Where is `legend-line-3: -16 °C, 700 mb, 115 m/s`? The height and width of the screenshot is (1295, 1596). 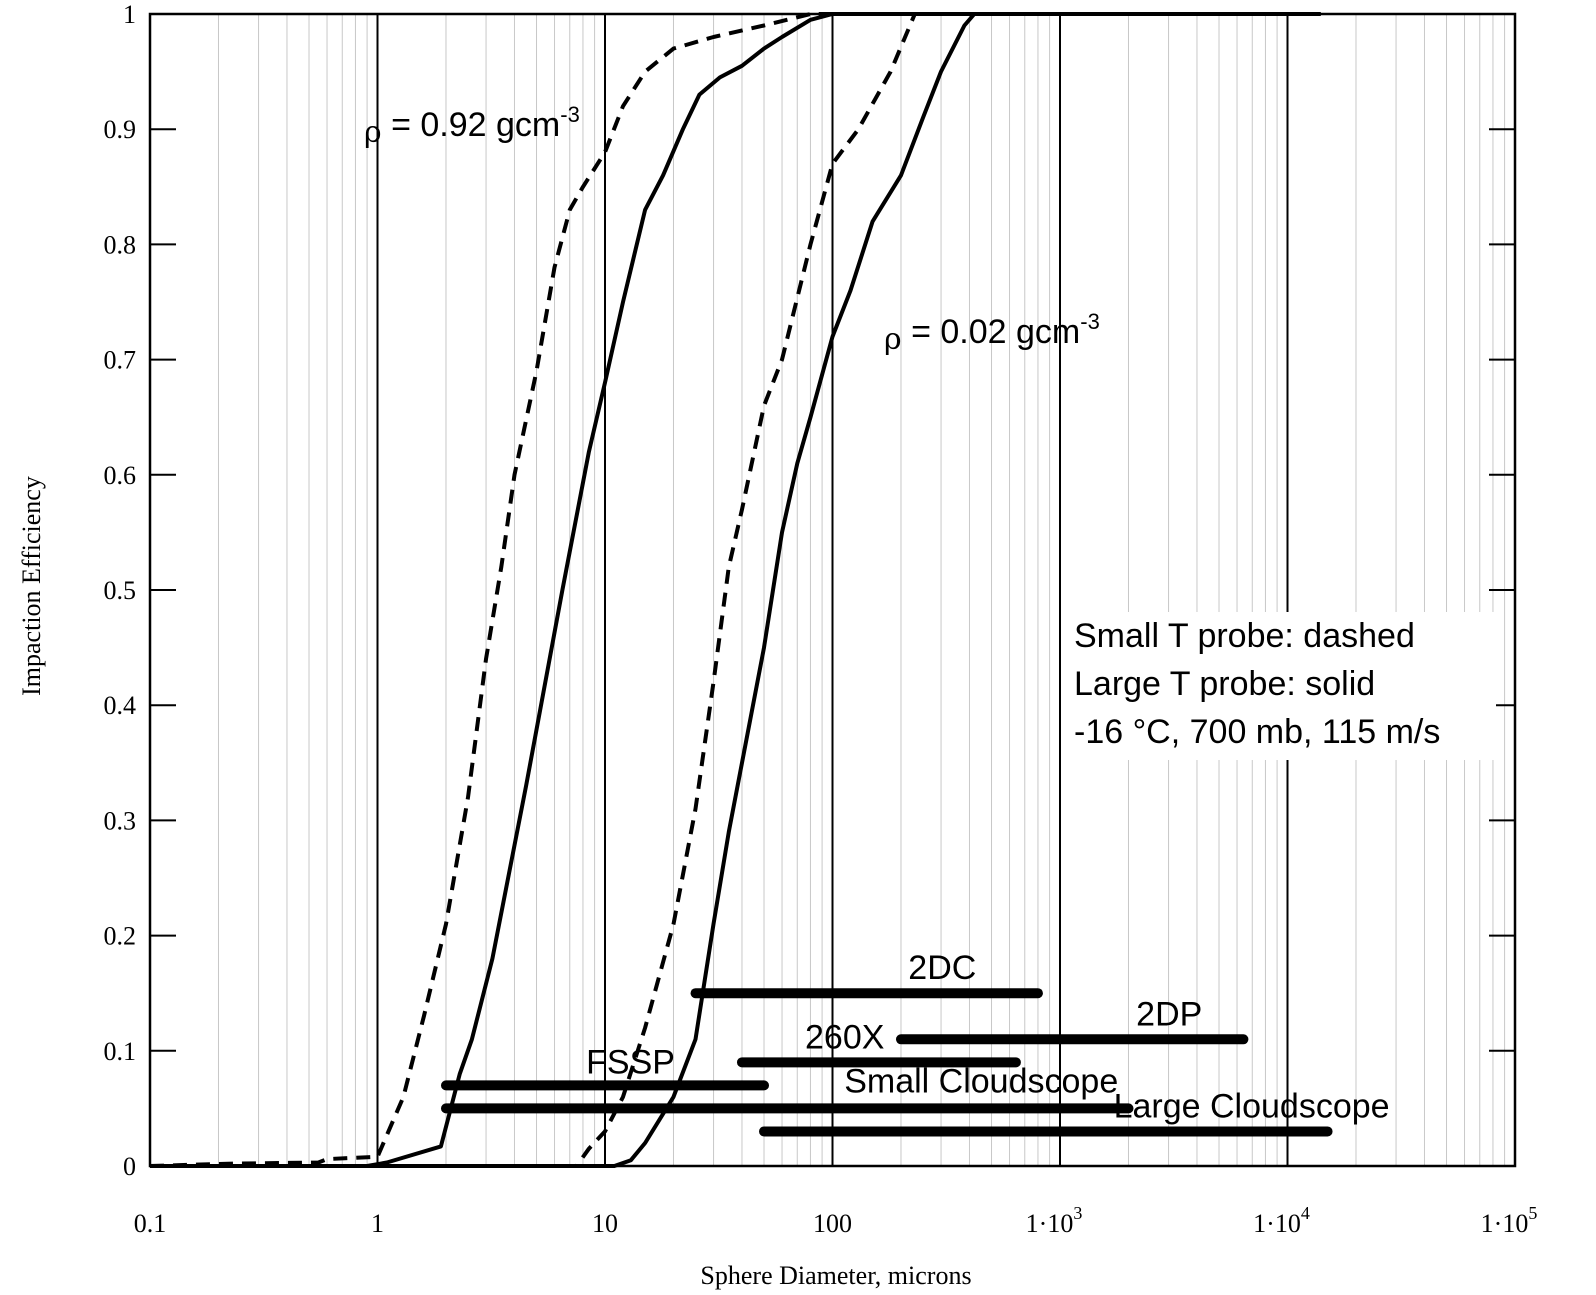 legend-line-3: -16 °C, 700 mb, 115 m/s is located at coordinates (1257, 732).